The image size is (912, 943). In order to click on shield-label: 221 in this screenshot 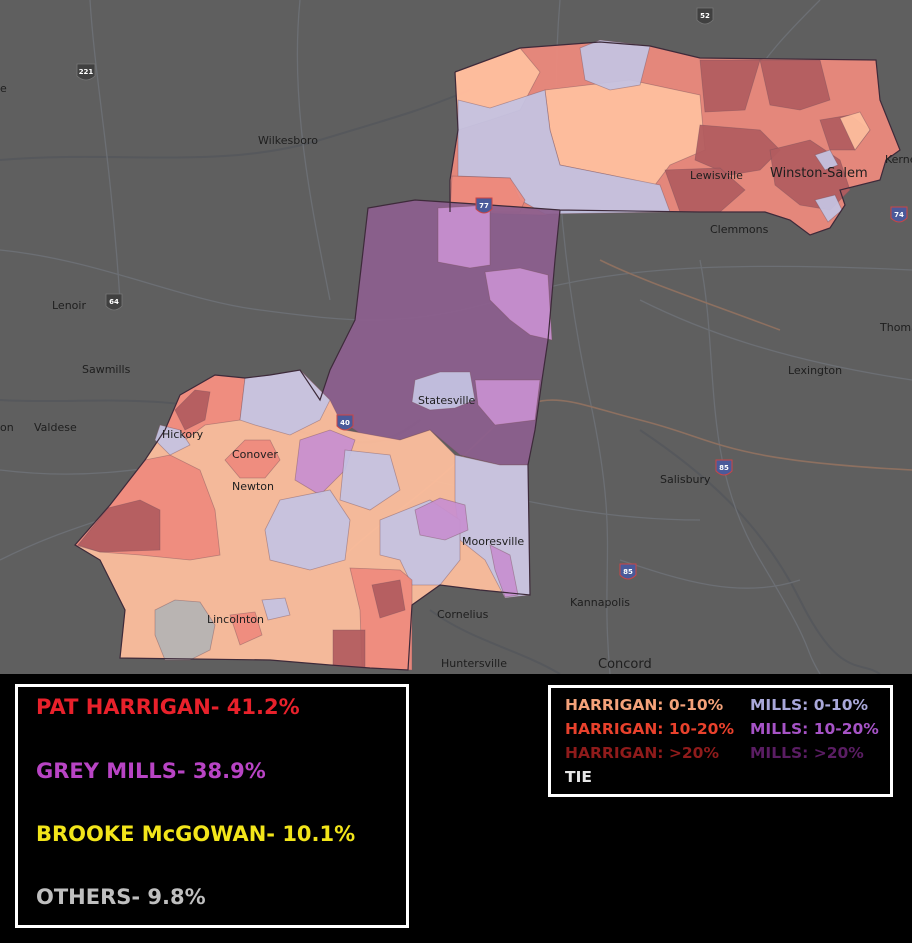, I will do `click(86, 72)`.